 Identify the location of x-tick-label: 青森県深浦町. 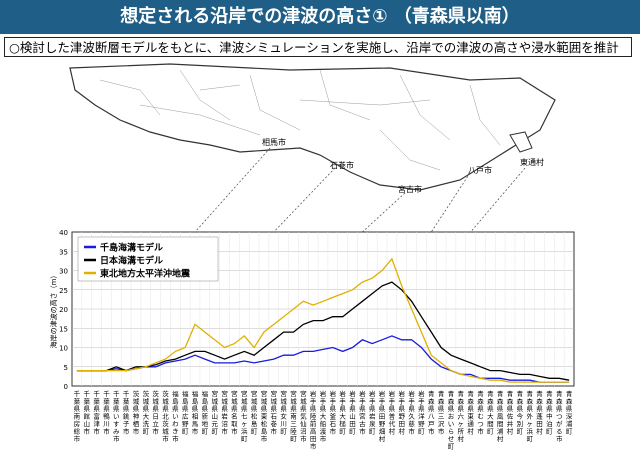
(569, 412).